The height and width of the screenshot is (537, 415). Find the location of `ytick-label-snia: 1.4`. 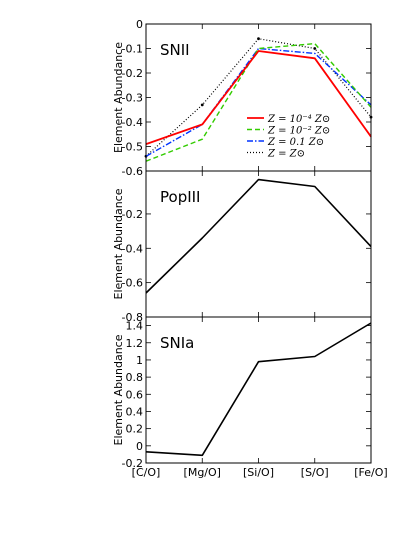

ytick-label-snia: 1.4 is located at coordinates (135, 326).